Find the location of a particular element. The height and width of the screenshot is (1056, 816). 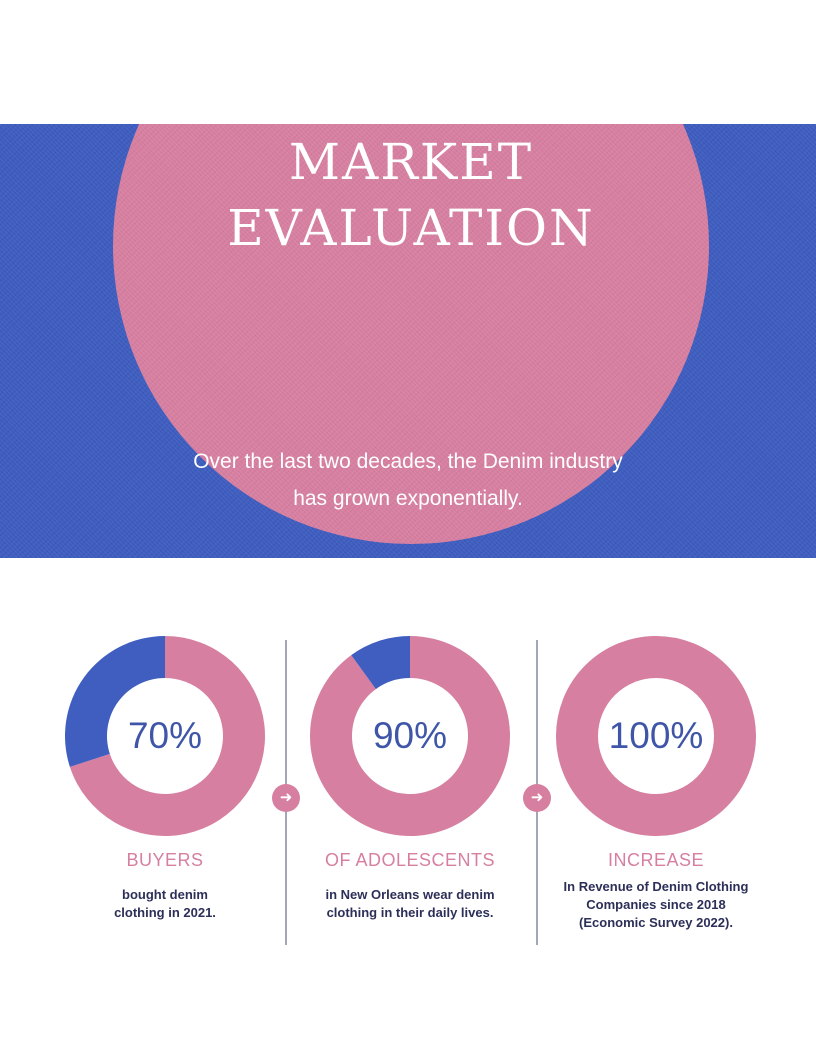

donut-chart-increase is located at coordinates (656, 736).